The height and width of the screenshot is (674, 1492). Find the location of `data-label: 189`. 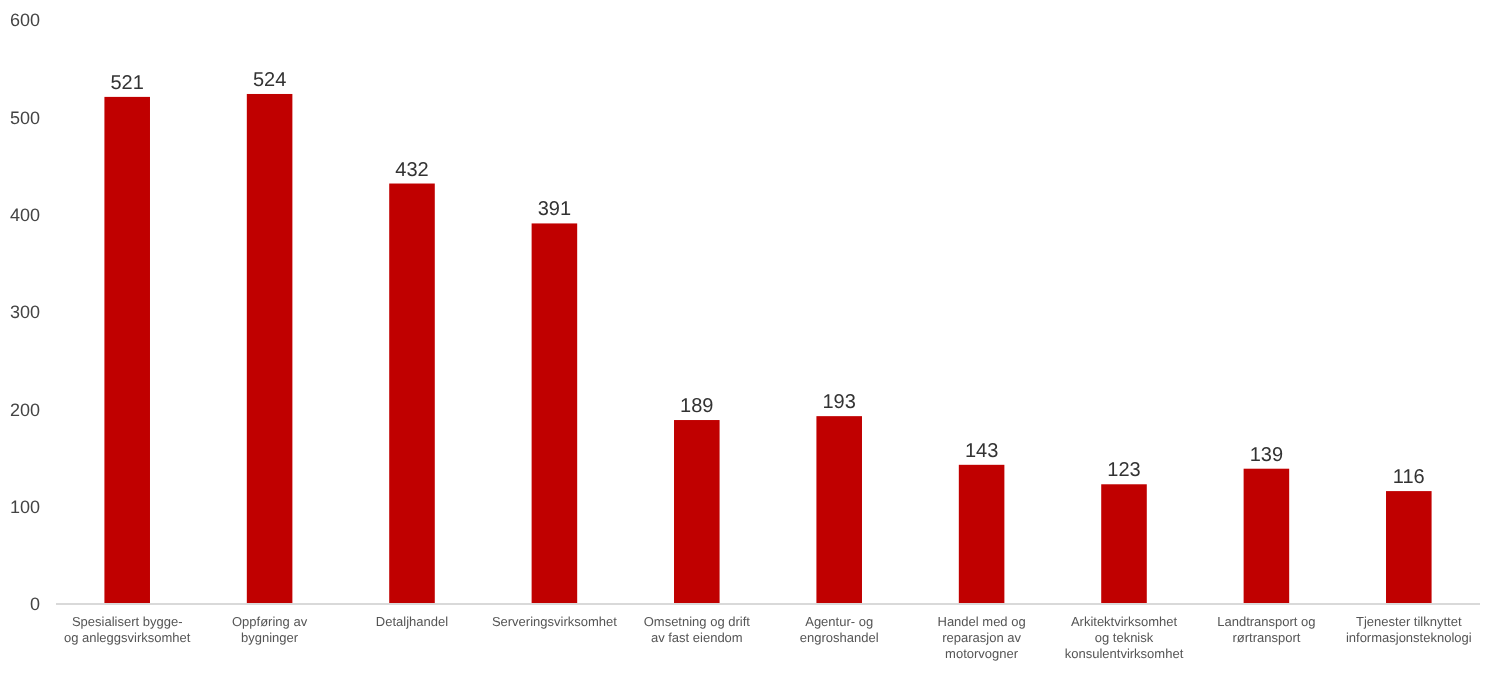

data-label: 189 is located at coordinates (697, 407).